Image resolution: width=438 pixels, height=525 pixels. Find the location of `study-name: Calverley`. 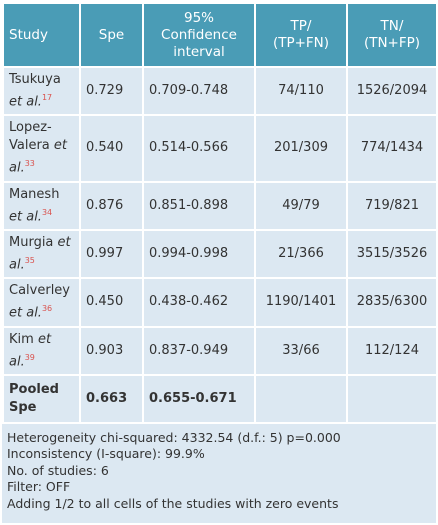

study-name: Calverley is located at coordinates (39, 291).